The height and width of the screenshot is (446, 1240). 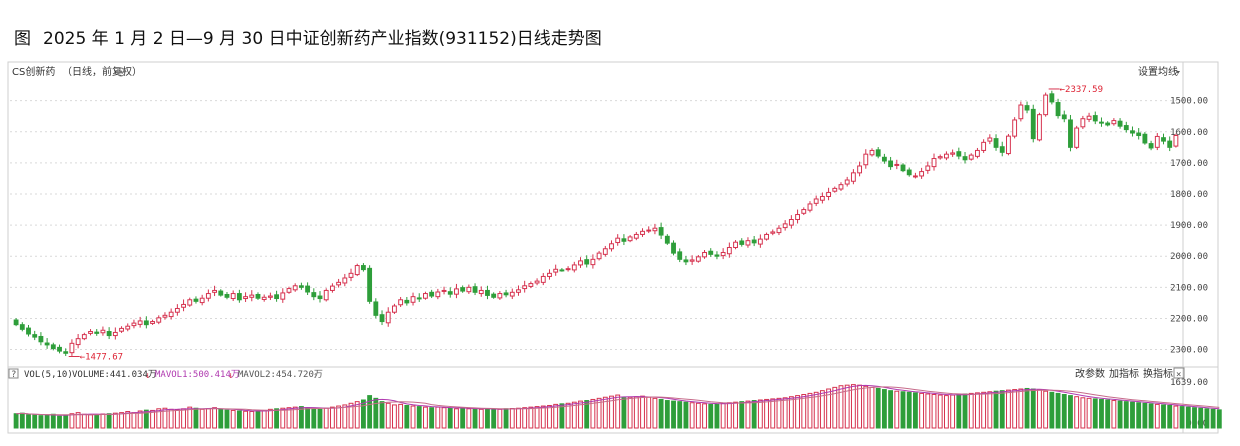 What do you see at coordinates (1178, 72) in the screenshot?
I see `dropdown-caret-icon` at bounding box center [1178, 72].